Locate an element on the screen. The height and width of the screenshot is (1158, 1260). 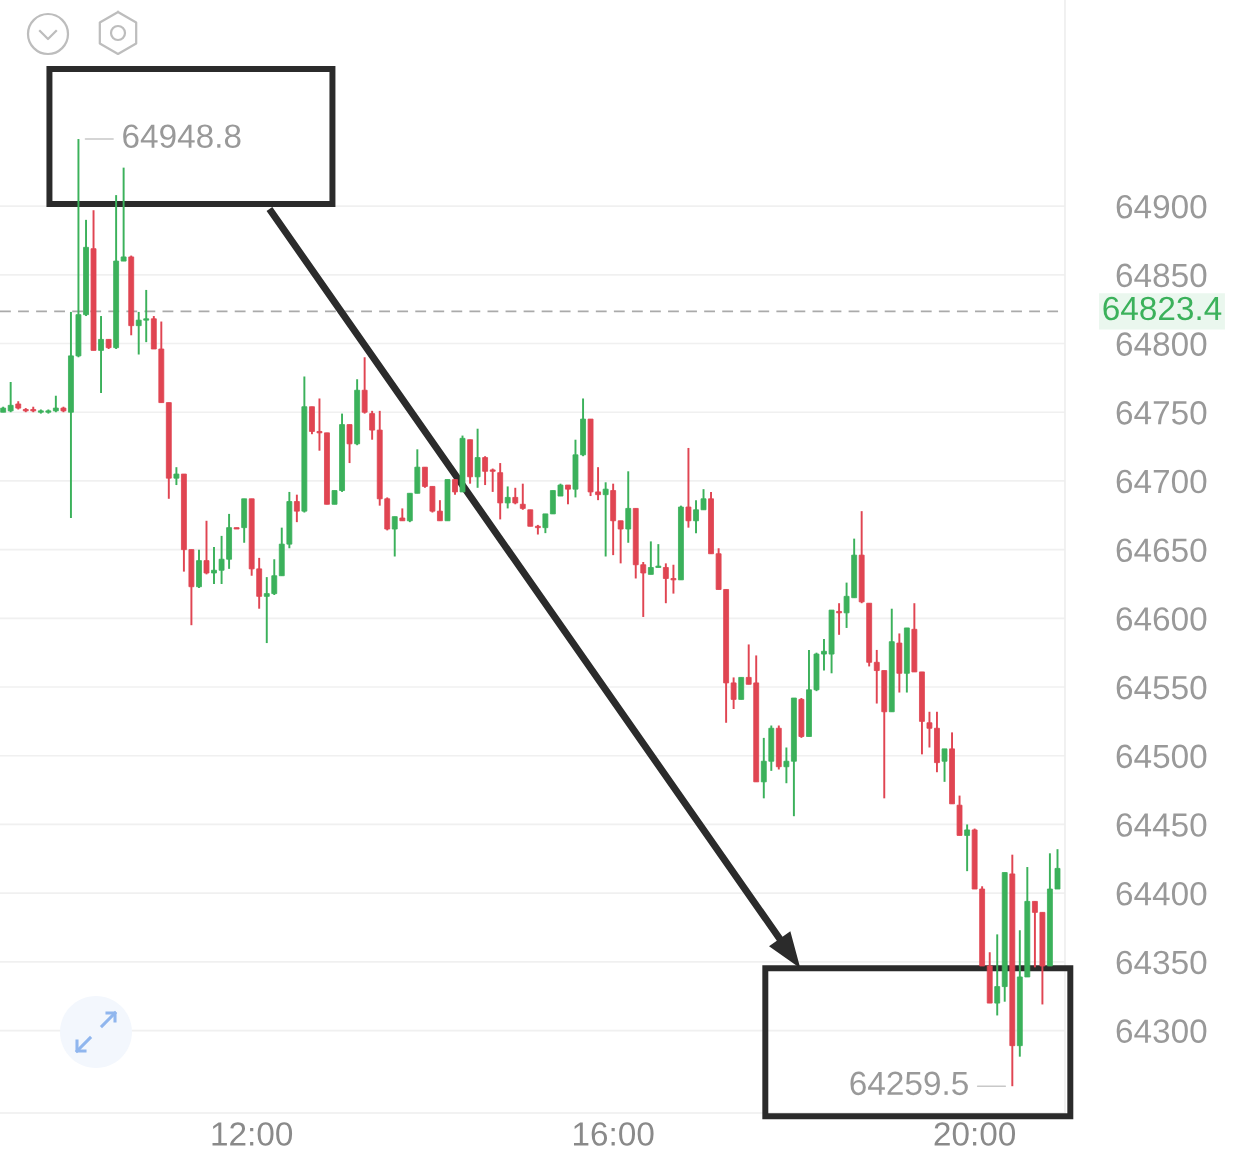
x-tick-label: 12:00 is located at coordinates (252, 1134).